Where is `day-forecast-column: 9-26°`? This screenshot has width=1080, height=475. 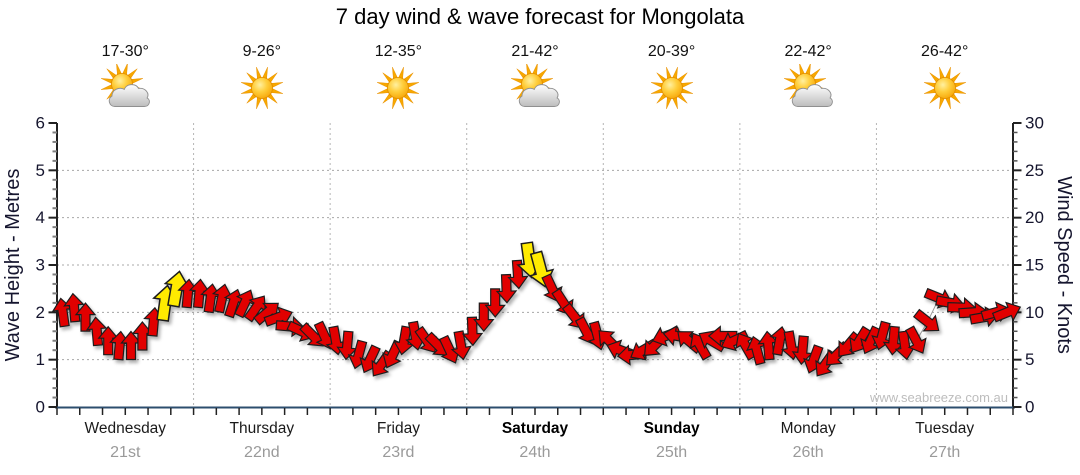
day-forecast-column: 9-26° is located at coordinates (262, 77).